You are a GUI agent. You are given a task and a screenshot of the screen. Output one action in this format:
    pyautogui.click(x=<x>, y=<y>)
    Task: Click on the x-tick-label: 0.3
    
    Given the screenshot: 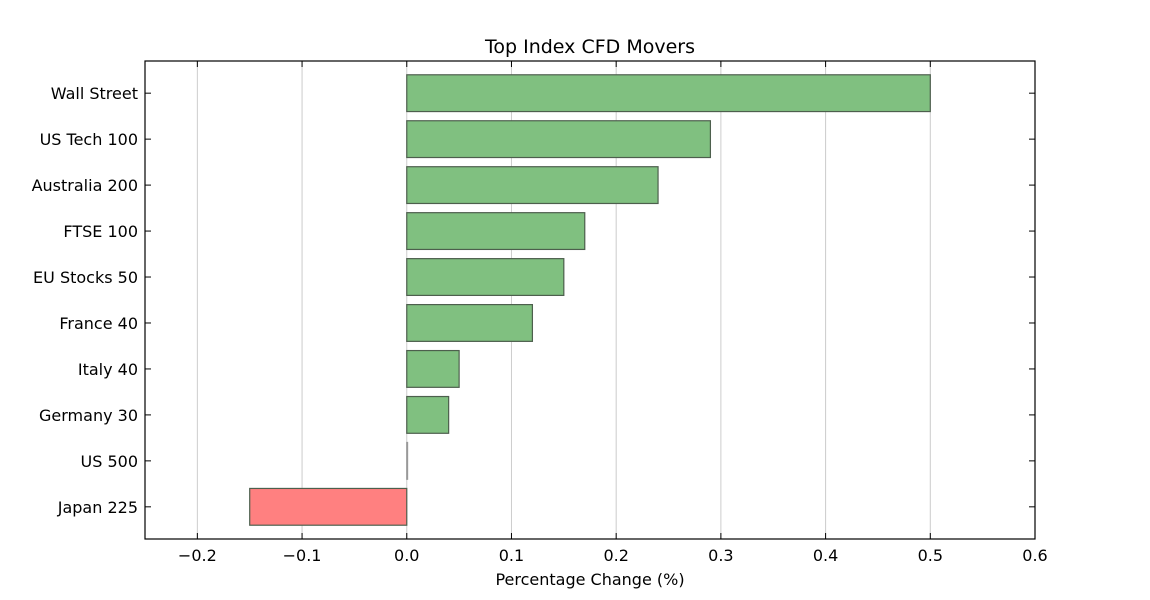 What is the action you would take?
    pyautogui.click(x=720, y=555)
    